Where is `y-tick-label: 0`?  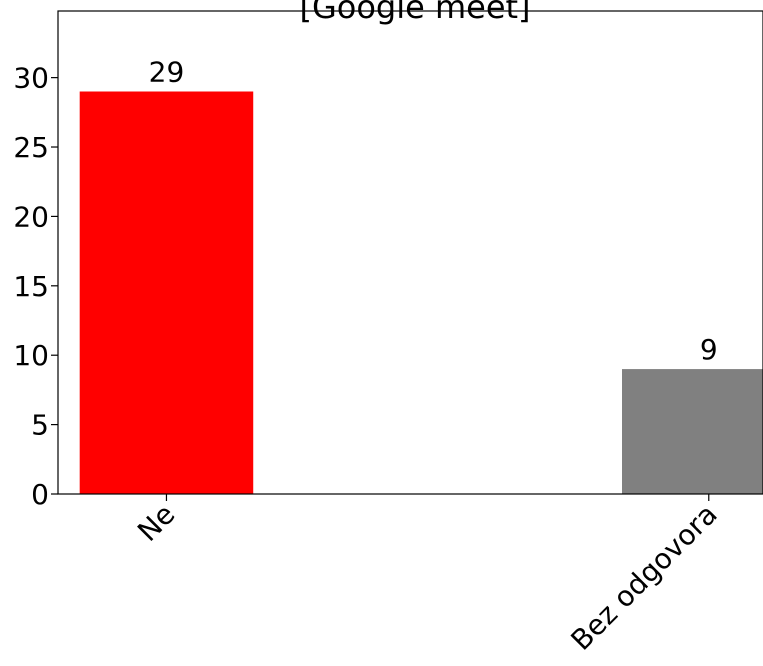 y-tick-label: 0 is located at coordinates (40, 494).